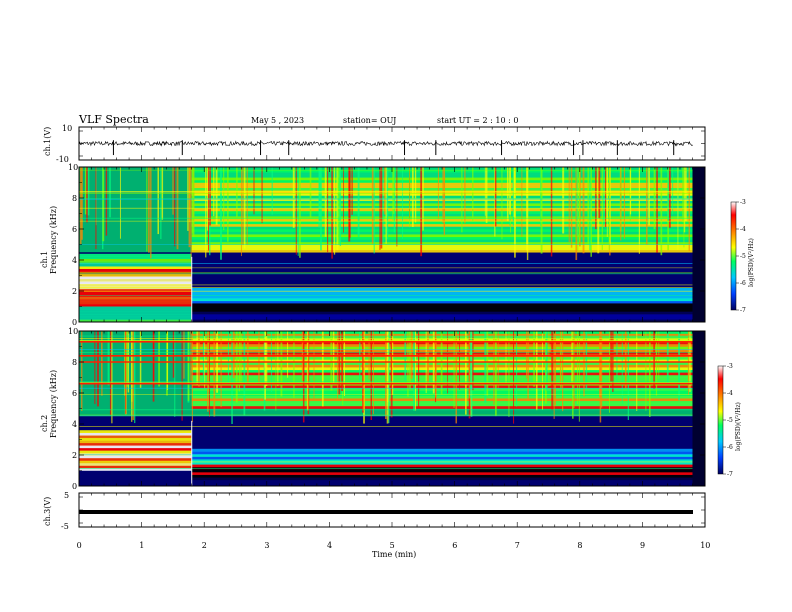 The image size is (792, 612). Describe the element at coordinates (741, 256) in the screenshot. I see `ch1-colorbar-ticks: -3 -4 -5 -6 -7` at that location.